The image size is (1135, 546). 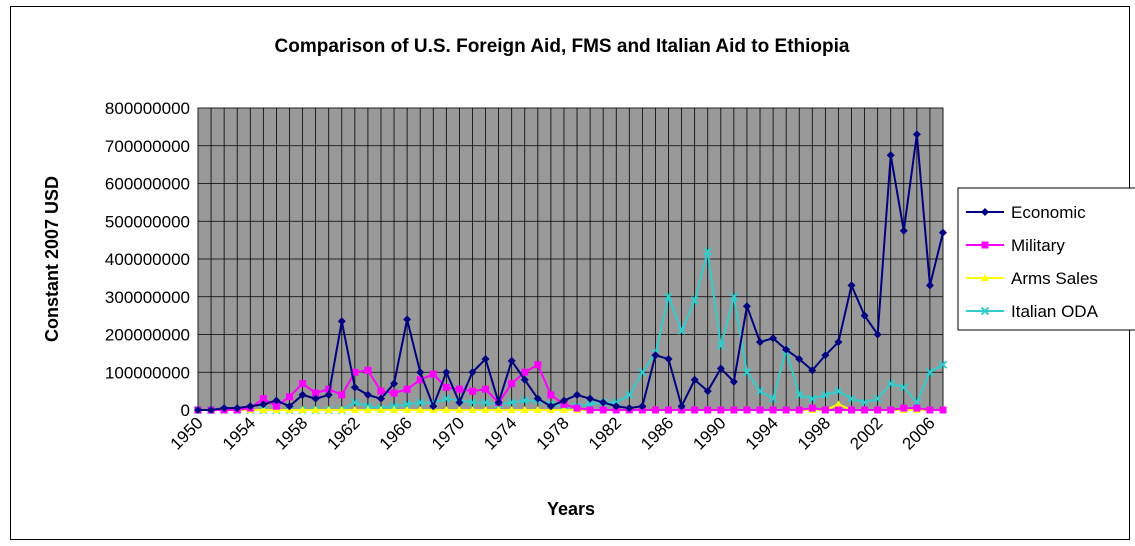 I want to click on x-tick-label: 1950, so click(x=187, y=433).